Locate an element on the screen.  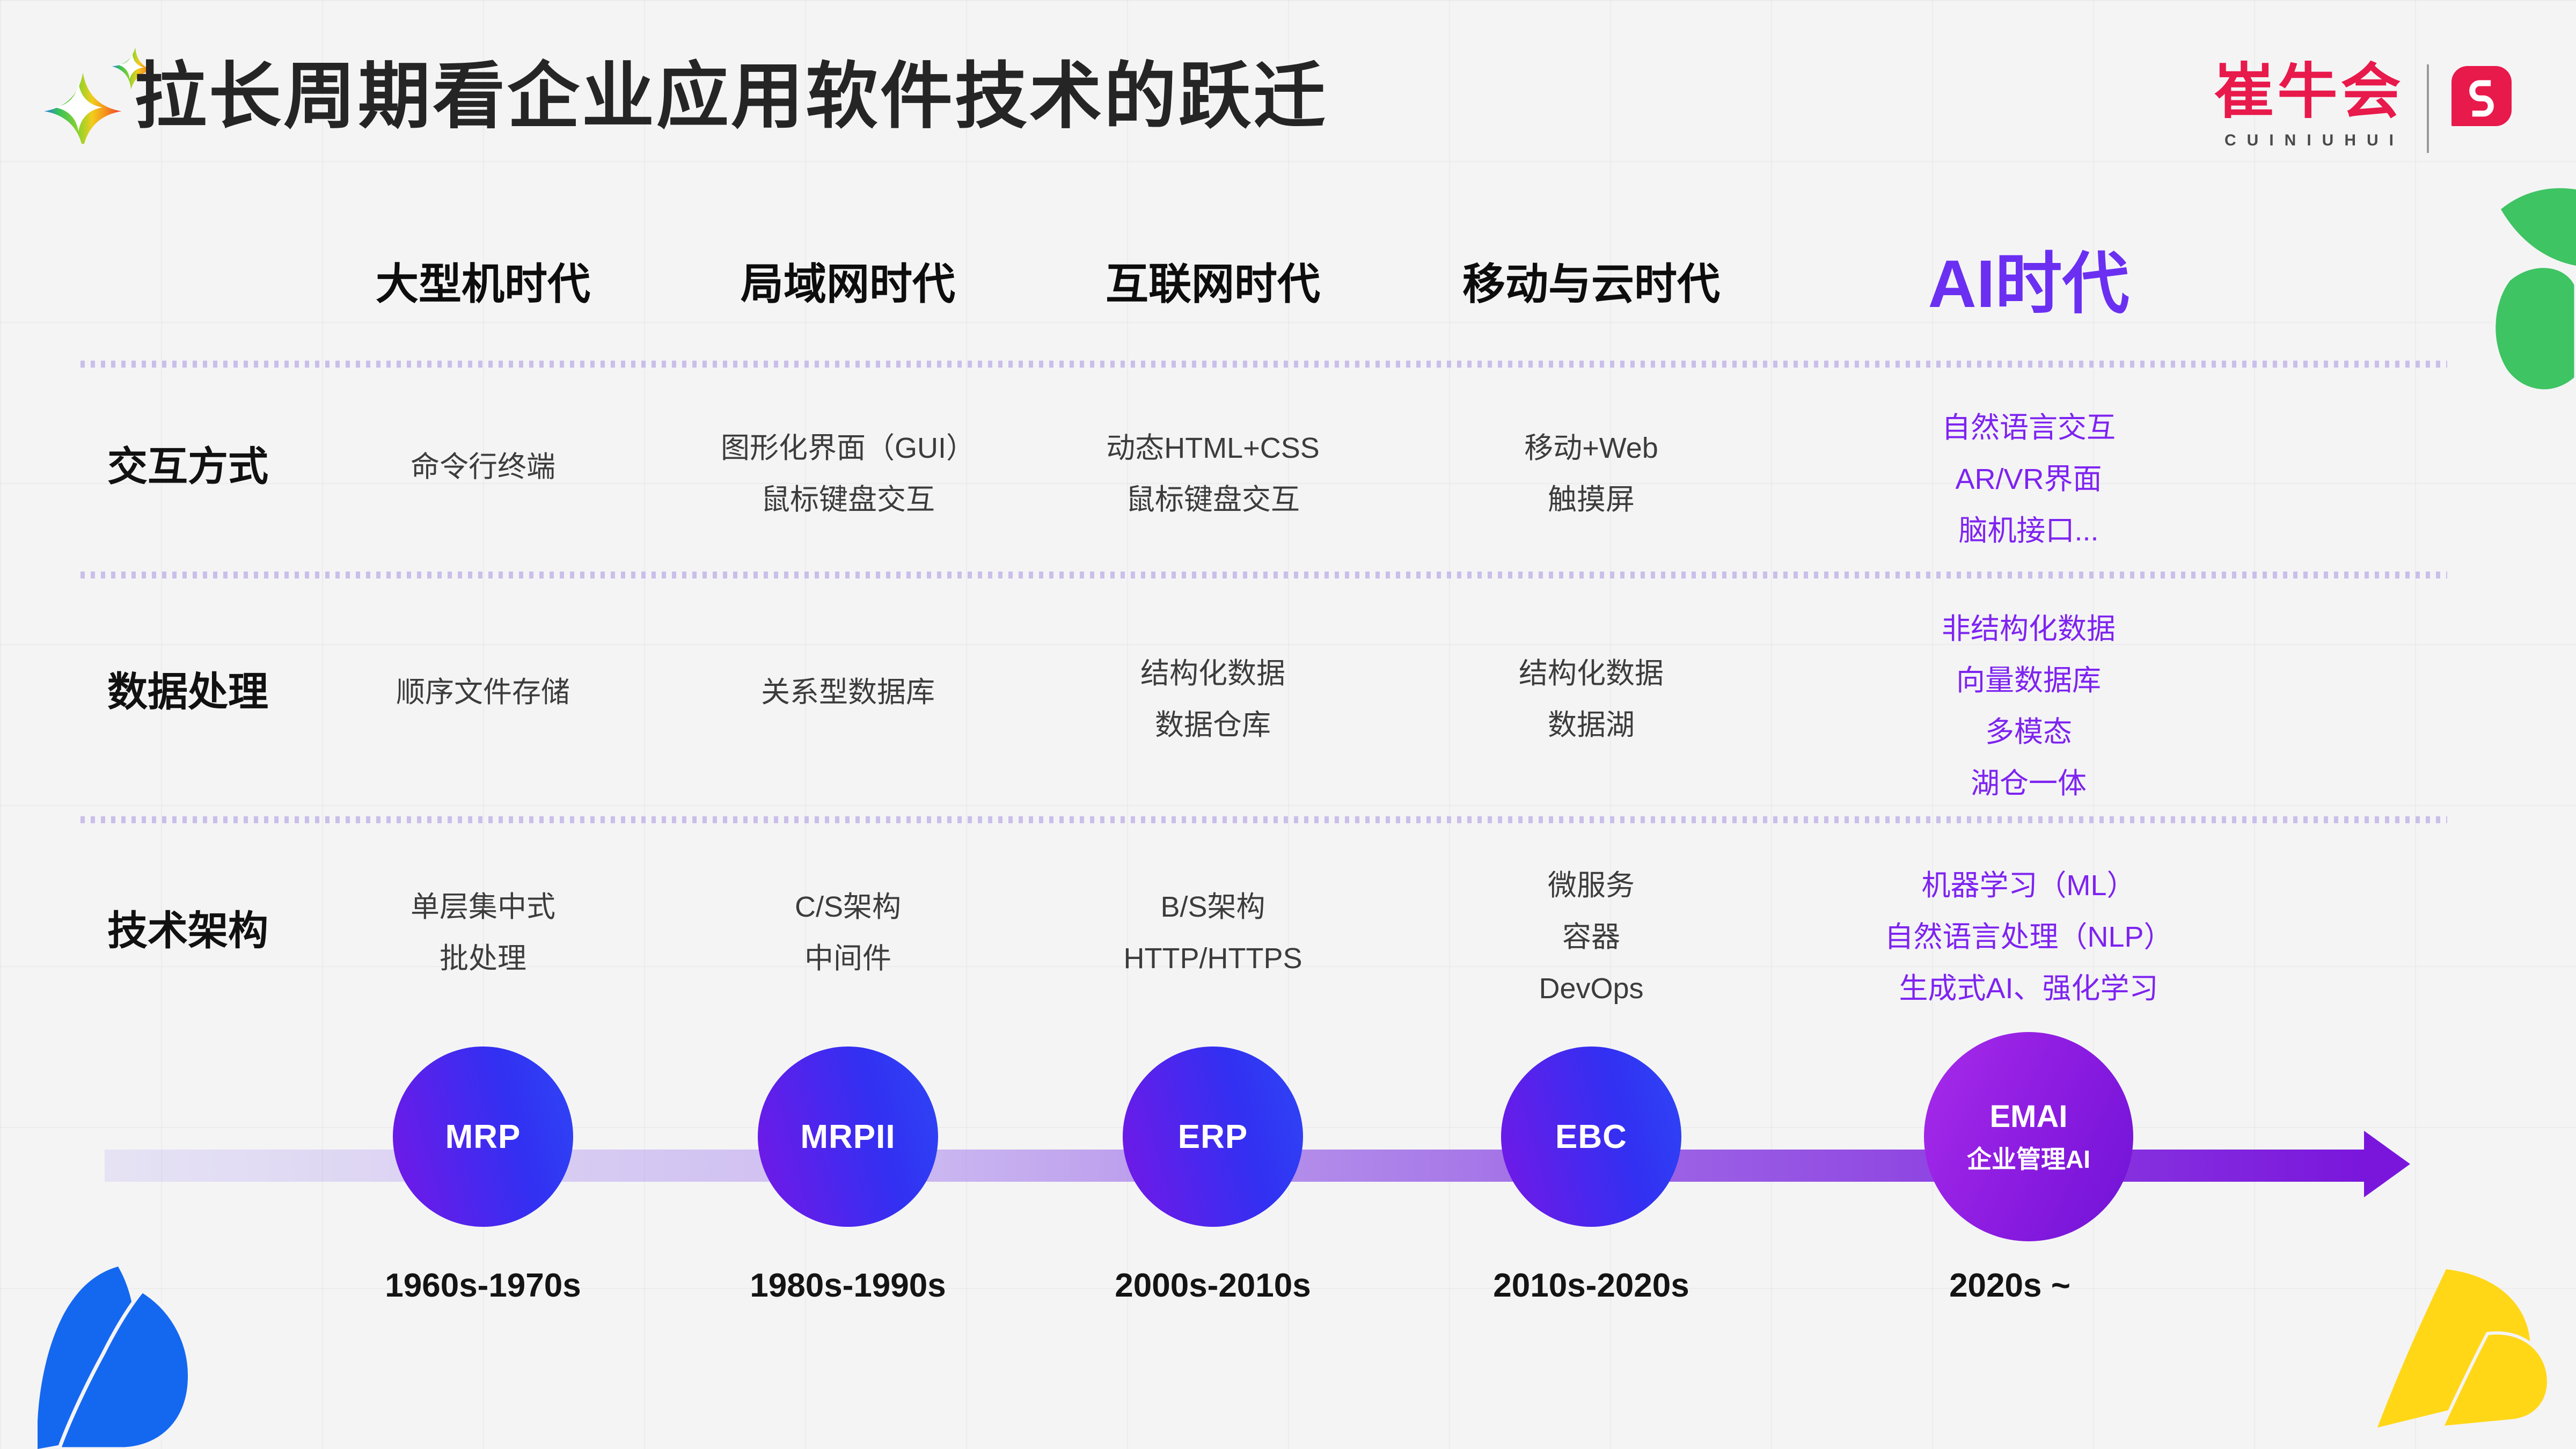
era-header-lan: 局域网时代 is located at coordinates (848, 284).